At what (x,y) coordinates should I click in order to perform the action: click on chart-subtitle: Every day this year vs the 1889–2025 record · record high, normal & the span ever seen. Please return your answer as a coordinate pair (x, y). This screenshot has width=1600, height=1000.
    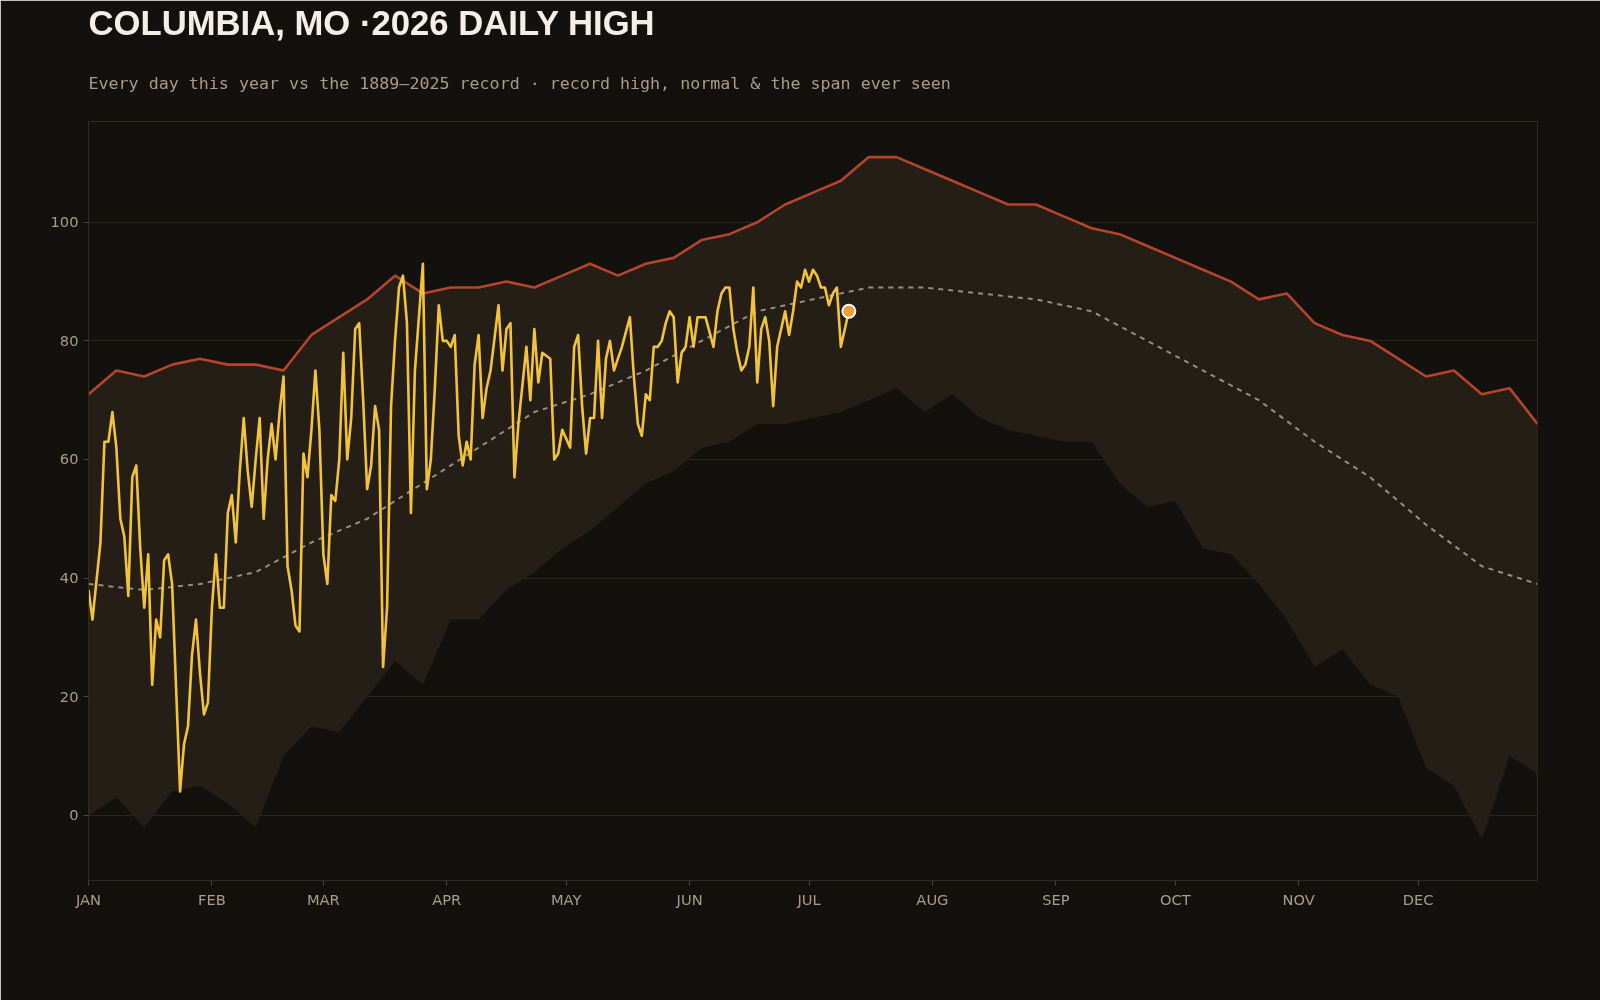
    Looking at the image, I should click on (519, 83).